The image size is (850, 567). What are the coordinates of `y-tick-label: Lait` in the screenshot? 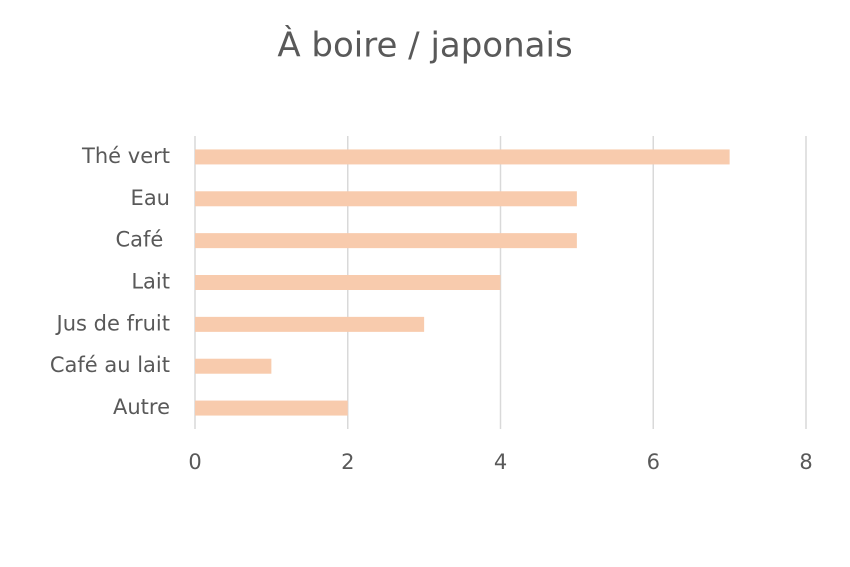 It's located at (150, 282).